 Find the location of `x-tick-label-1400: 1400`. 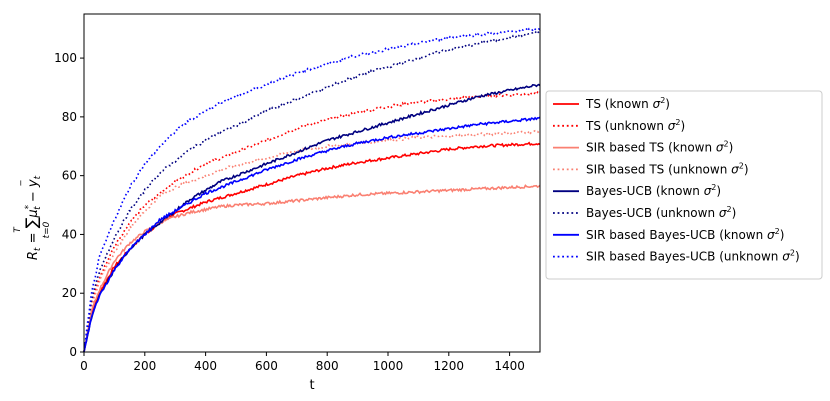

x-tick-label-1400: 1400 is located at coordinates (509, 366).